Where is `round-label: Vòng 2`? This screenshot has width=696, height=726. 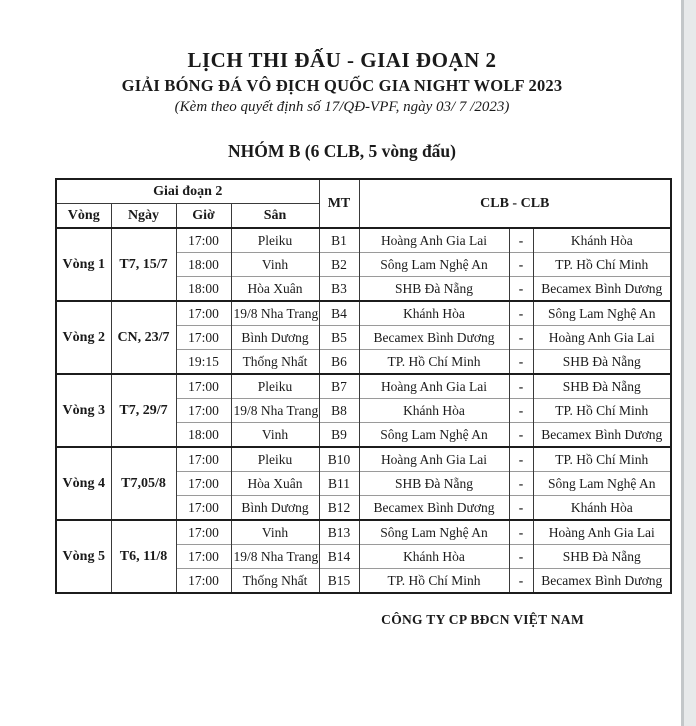 round-label: Vòng 2 is located at coordinates (83, 337).